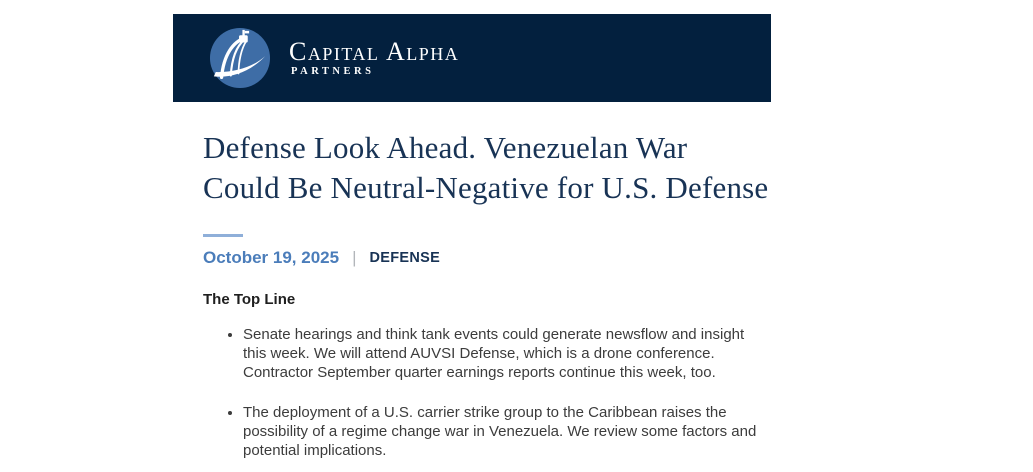 The height and width of the screenshot is (472, 1033). I want to click on brand-wordmark: Capital Alpha Partners, so click(374, 57).